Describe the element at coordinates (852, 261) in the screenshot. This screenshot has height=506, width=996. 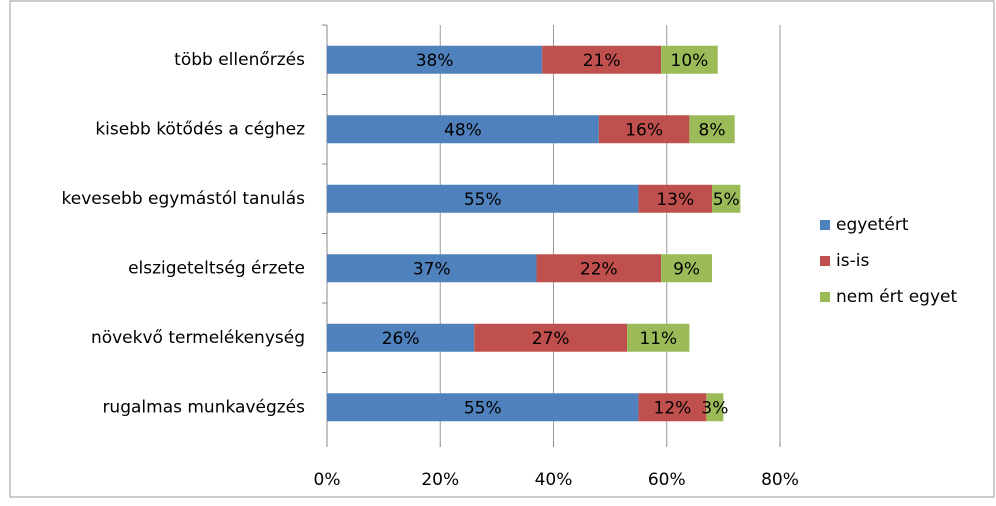
I see `legend-label: is-is` at that location.